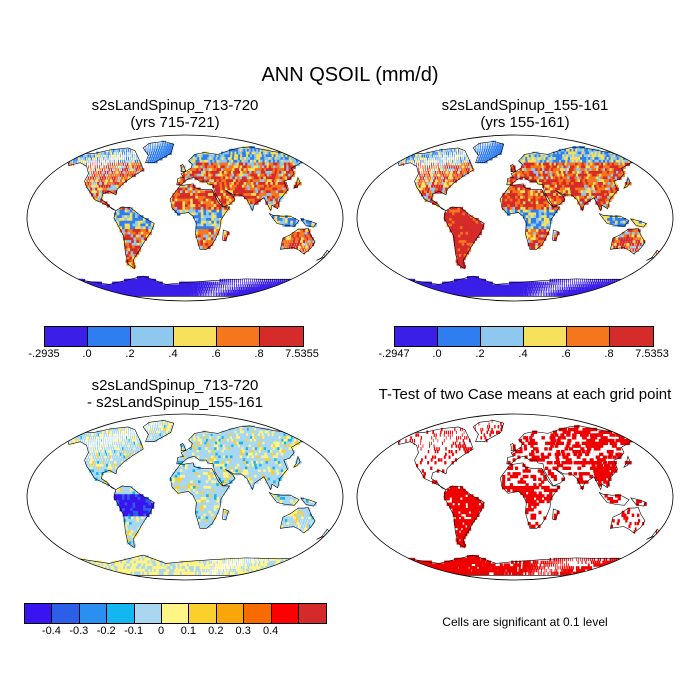  I want to click on colorbar-tick-label: -0.3, so click(79, 631).